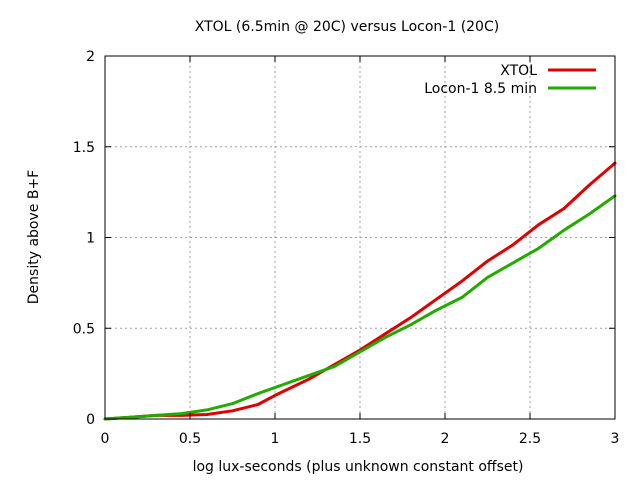 The image size is (640, 484). What do you see at coordinates (510, 80) in the screenshot?
I see `legend: XTOL Locon-1 8.5 min` at bounding box center [510, 80].